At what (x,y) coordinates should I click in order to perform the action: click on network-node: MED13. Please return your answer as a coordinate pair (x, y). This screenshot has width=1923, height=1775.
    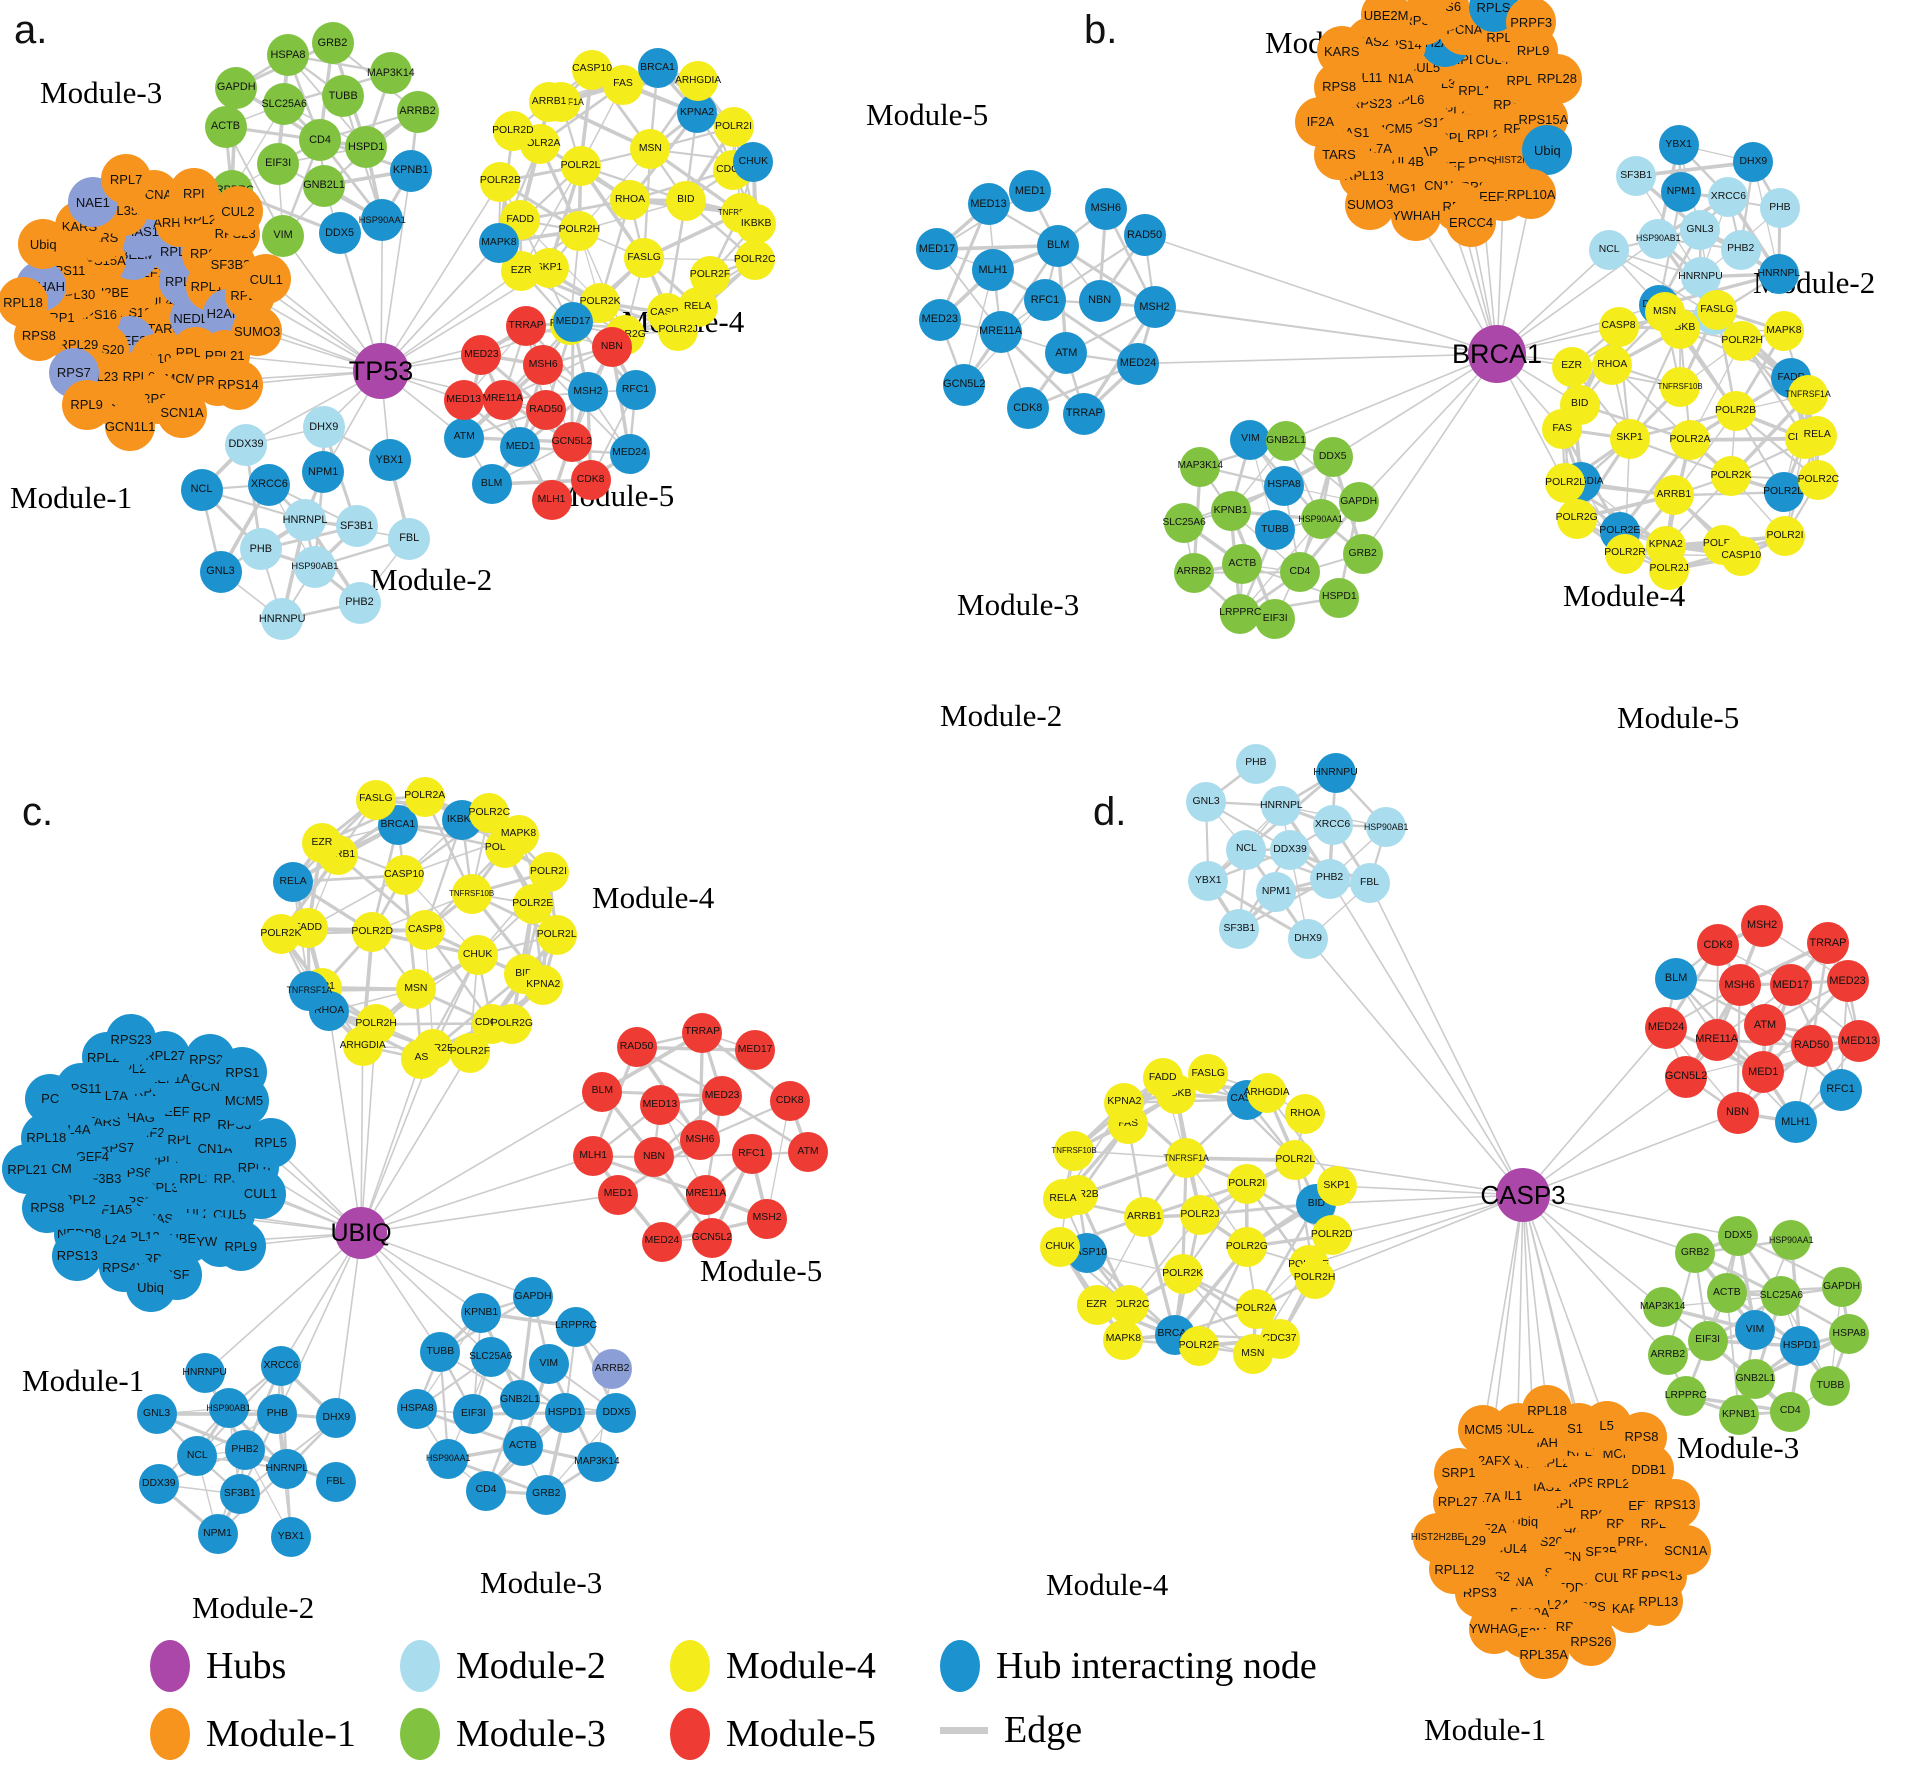
    Looking at the image, I should click on (1859, 1041).